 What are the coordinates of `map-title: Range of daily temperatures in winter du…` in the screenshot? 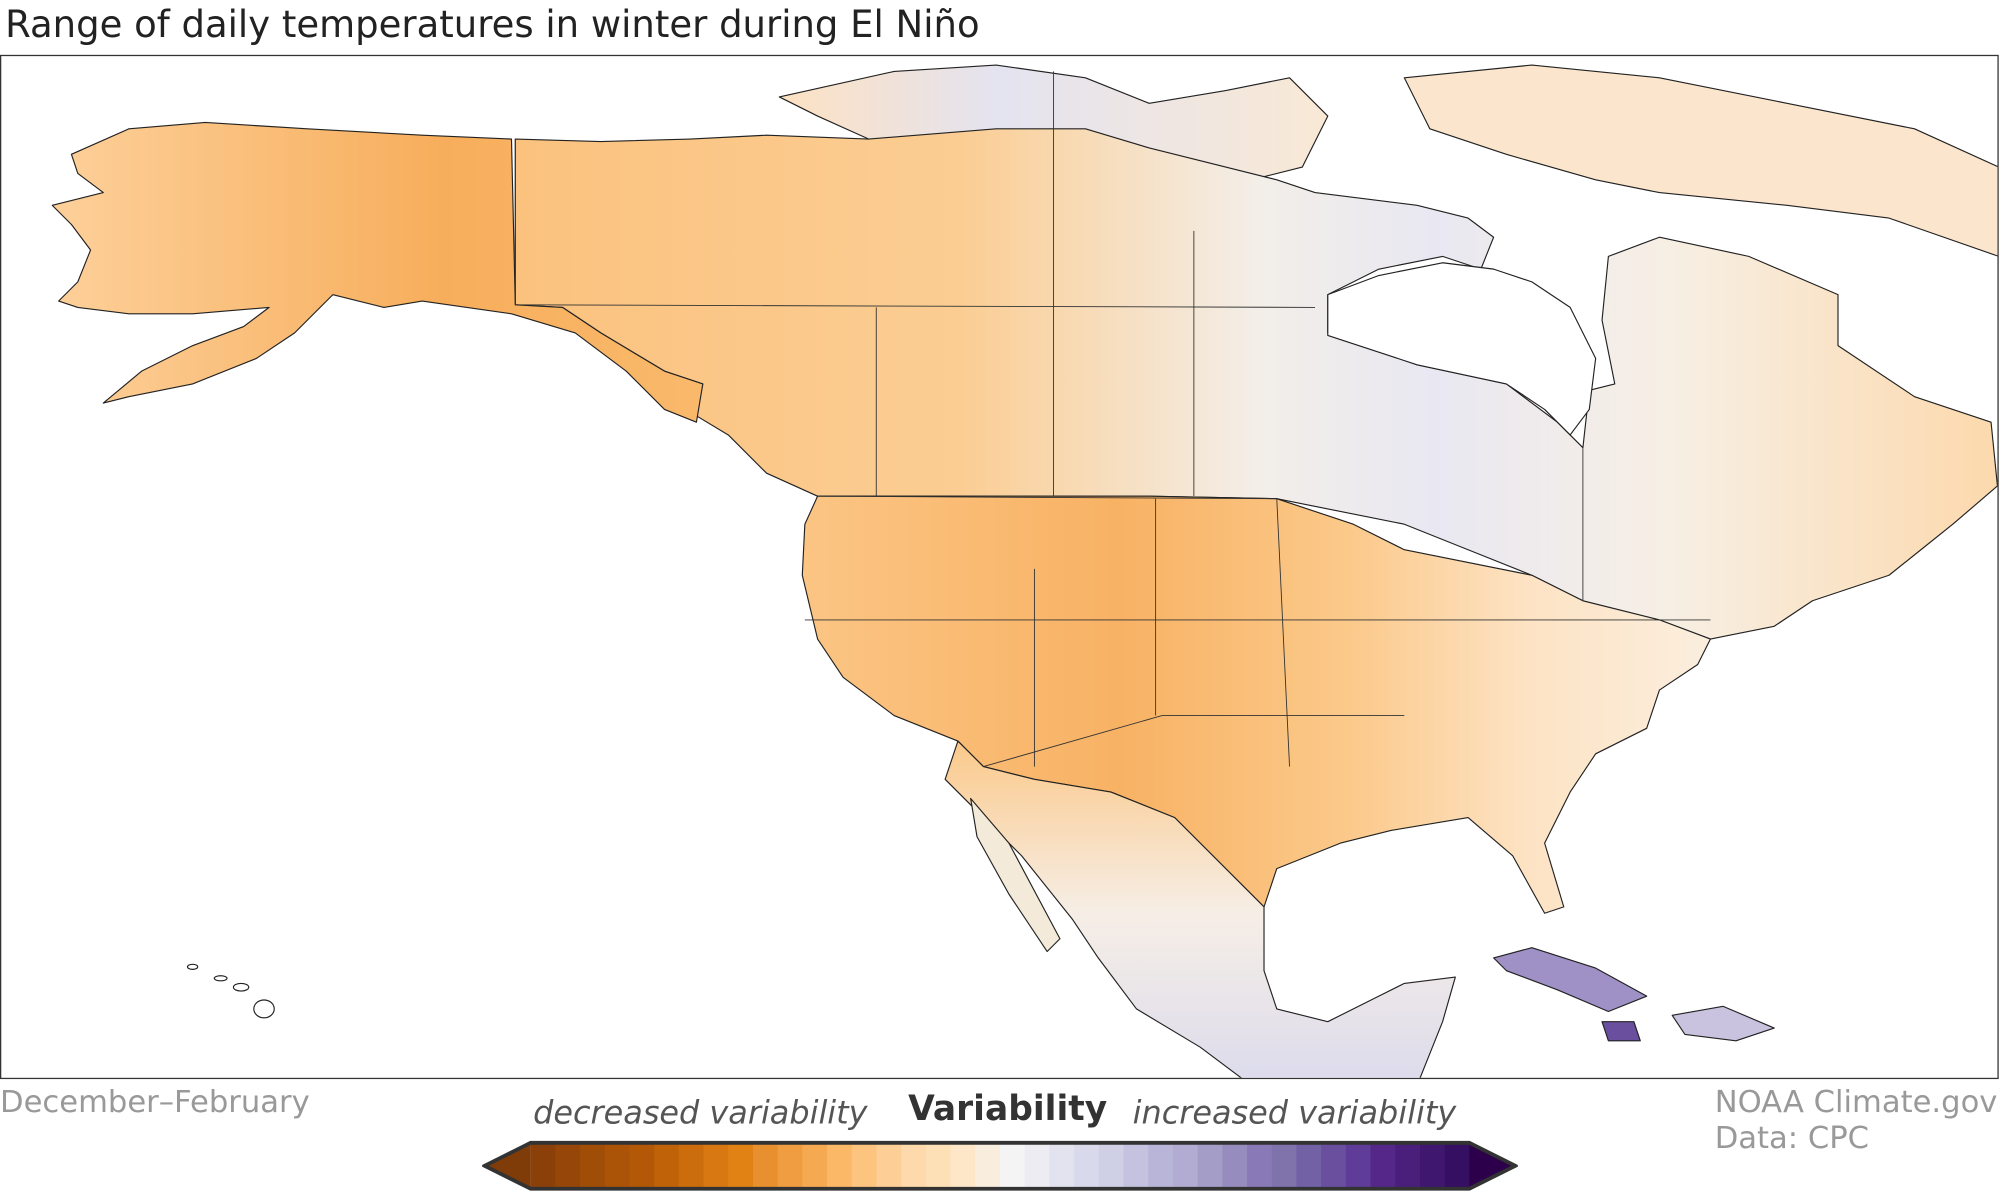 It's located at (492, 24).